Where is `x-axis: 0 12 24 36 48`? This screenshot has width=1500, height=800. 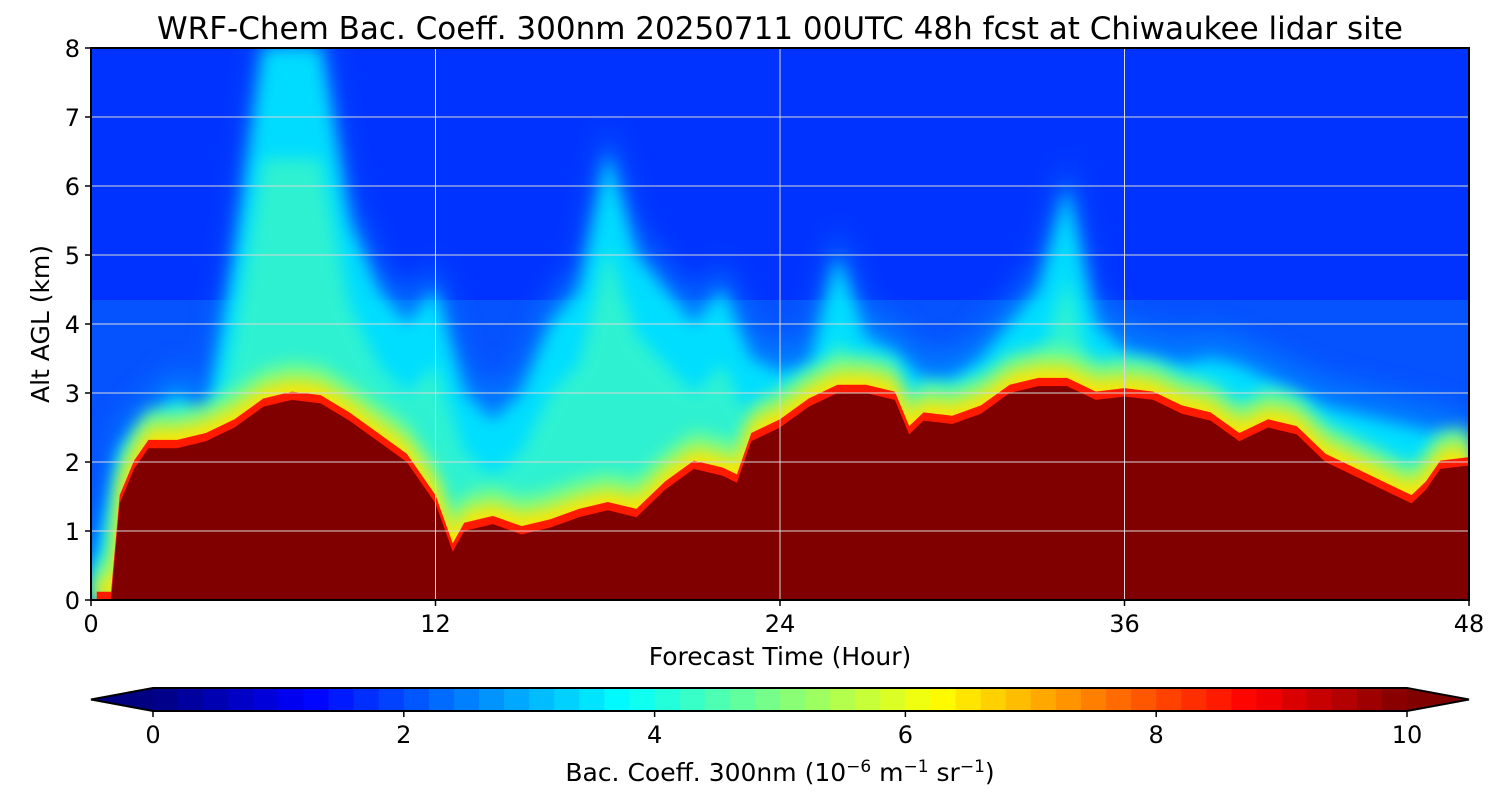
x-axis: 0 12 24 36 48 is located at coordinates (783, 619).